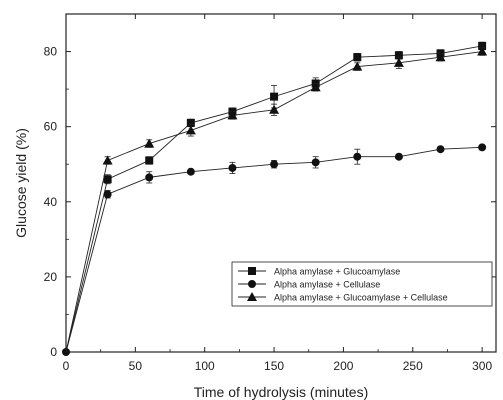 This screenshot has width=503, height=400. What do you see at coordinates (252, 271) in the screenshot?
I see `legend-marker-square-icon` at bounding box center [252, 271].